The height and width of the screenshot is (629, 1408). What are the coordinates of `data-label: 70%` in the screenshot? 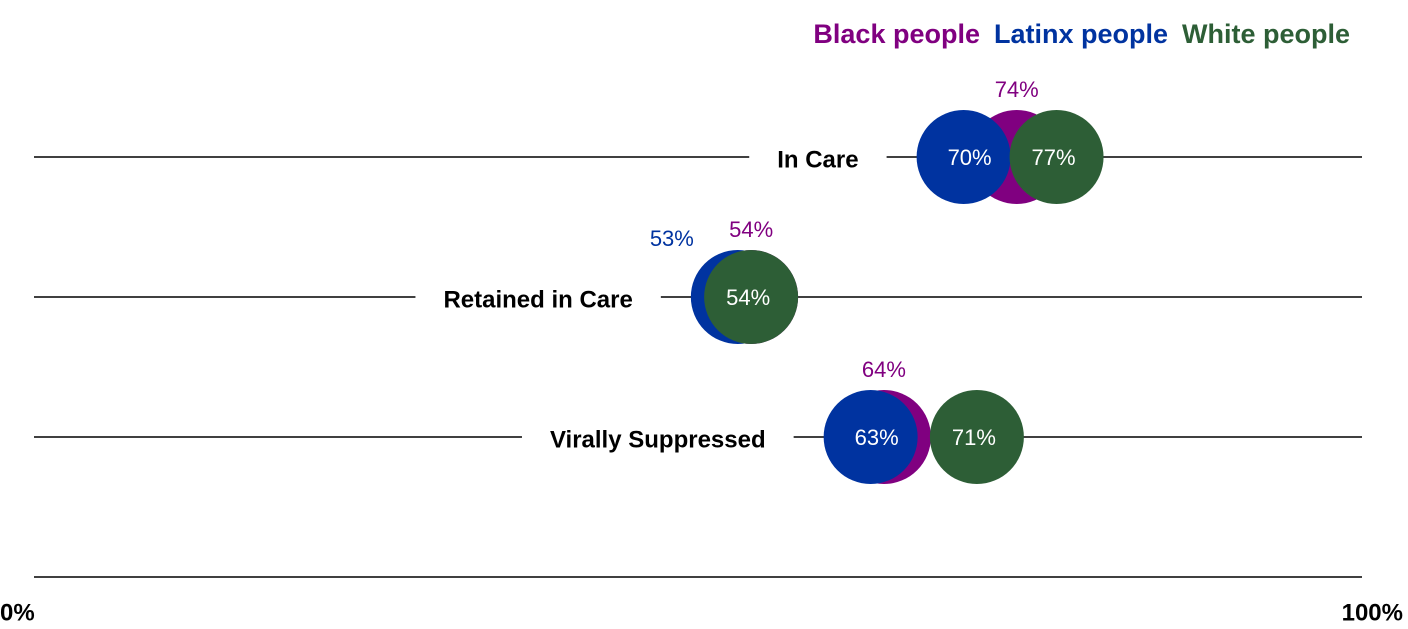 It's located at (970, 157).